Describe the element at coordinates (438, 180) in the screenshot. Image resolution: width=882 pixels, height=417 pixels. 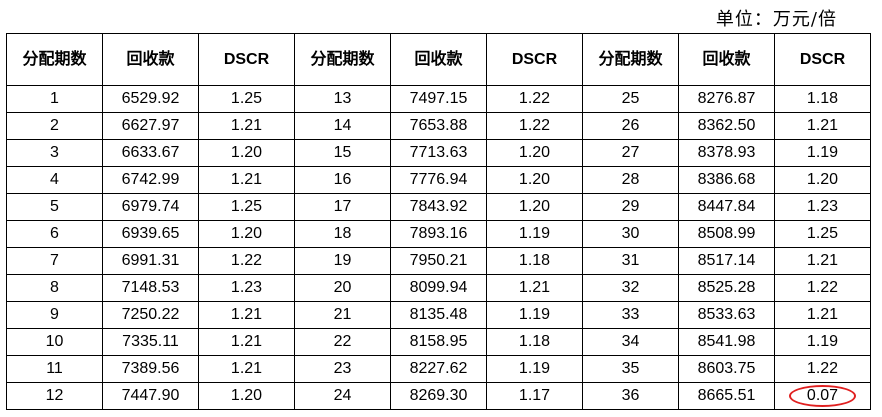
I see `table-row: 4 6742.99 1.21 16 7776.94 1.20 28 8386.68 1.20` at that location.